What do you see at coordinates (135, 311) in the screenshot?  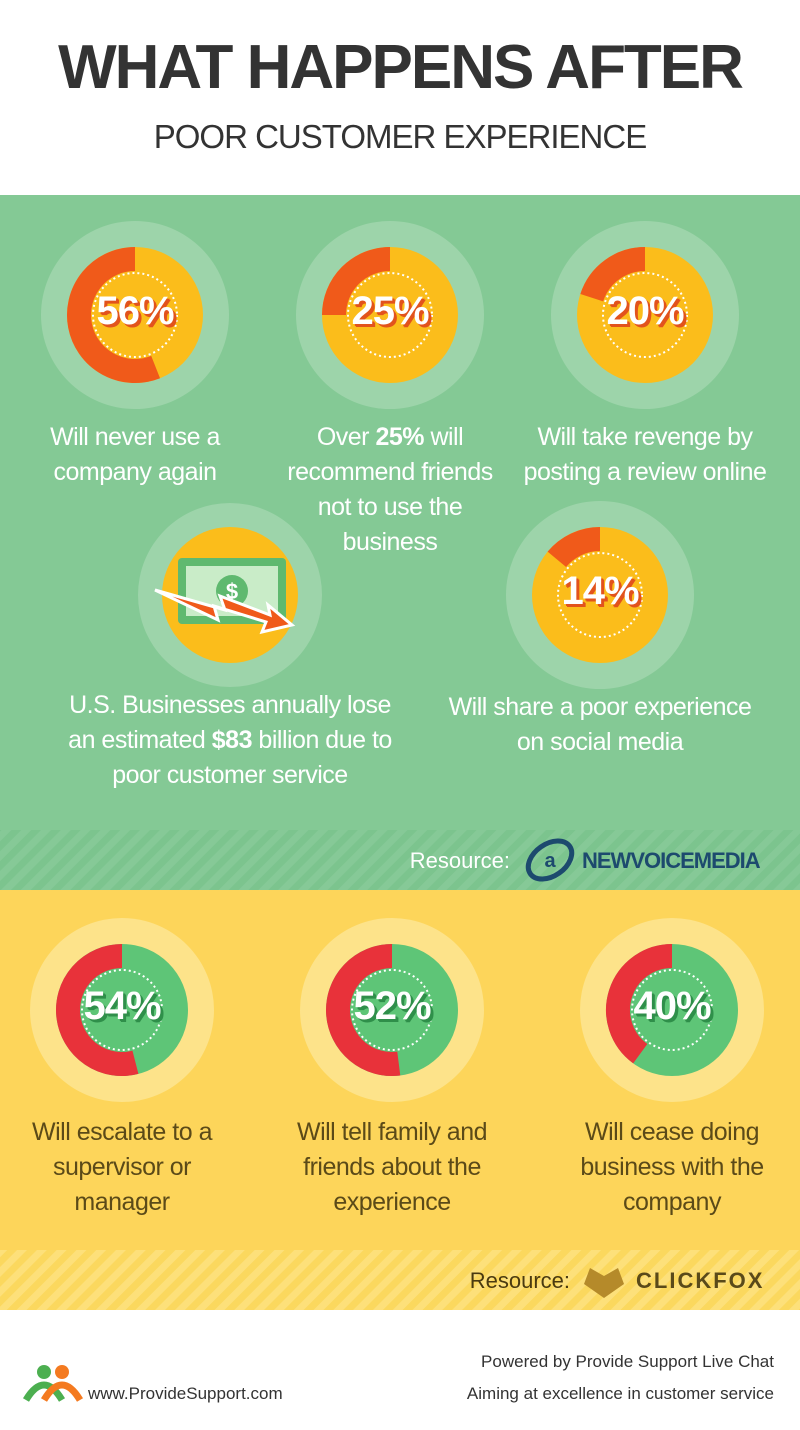 I see `percent-label: 56%` at bounding box center [135, 311].